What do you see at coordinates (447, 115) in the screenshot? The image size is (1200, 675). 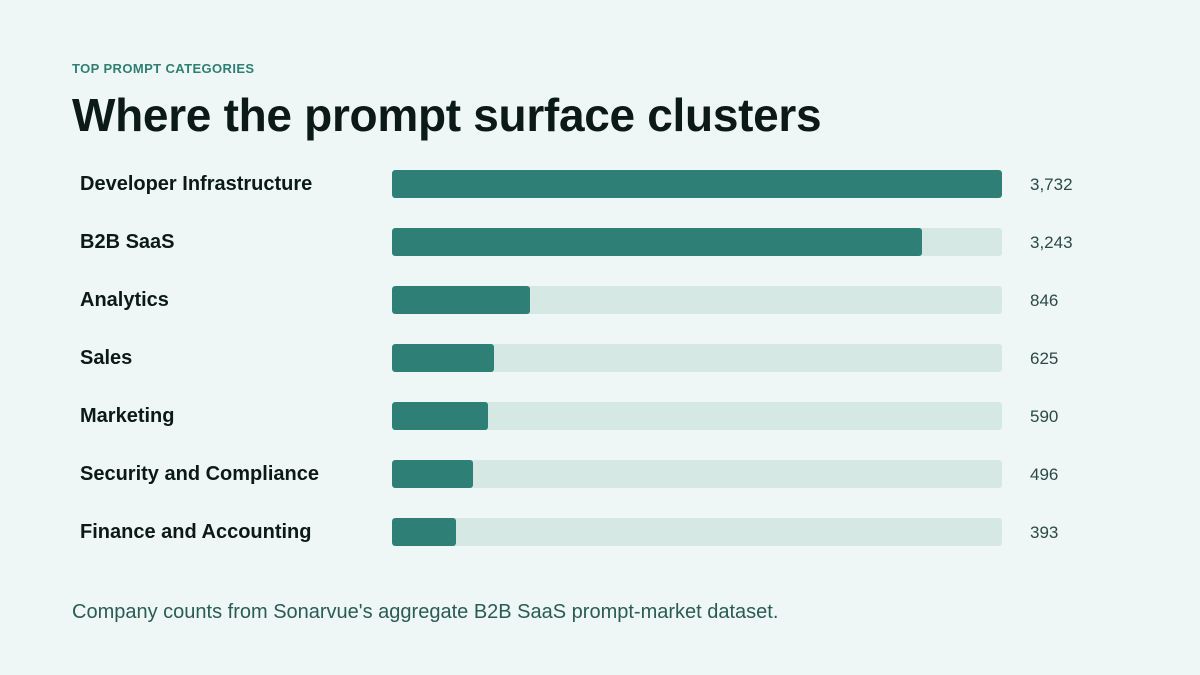 I see `chart-title: Where the prompt surface clusters` at bounding box center [447, 115].